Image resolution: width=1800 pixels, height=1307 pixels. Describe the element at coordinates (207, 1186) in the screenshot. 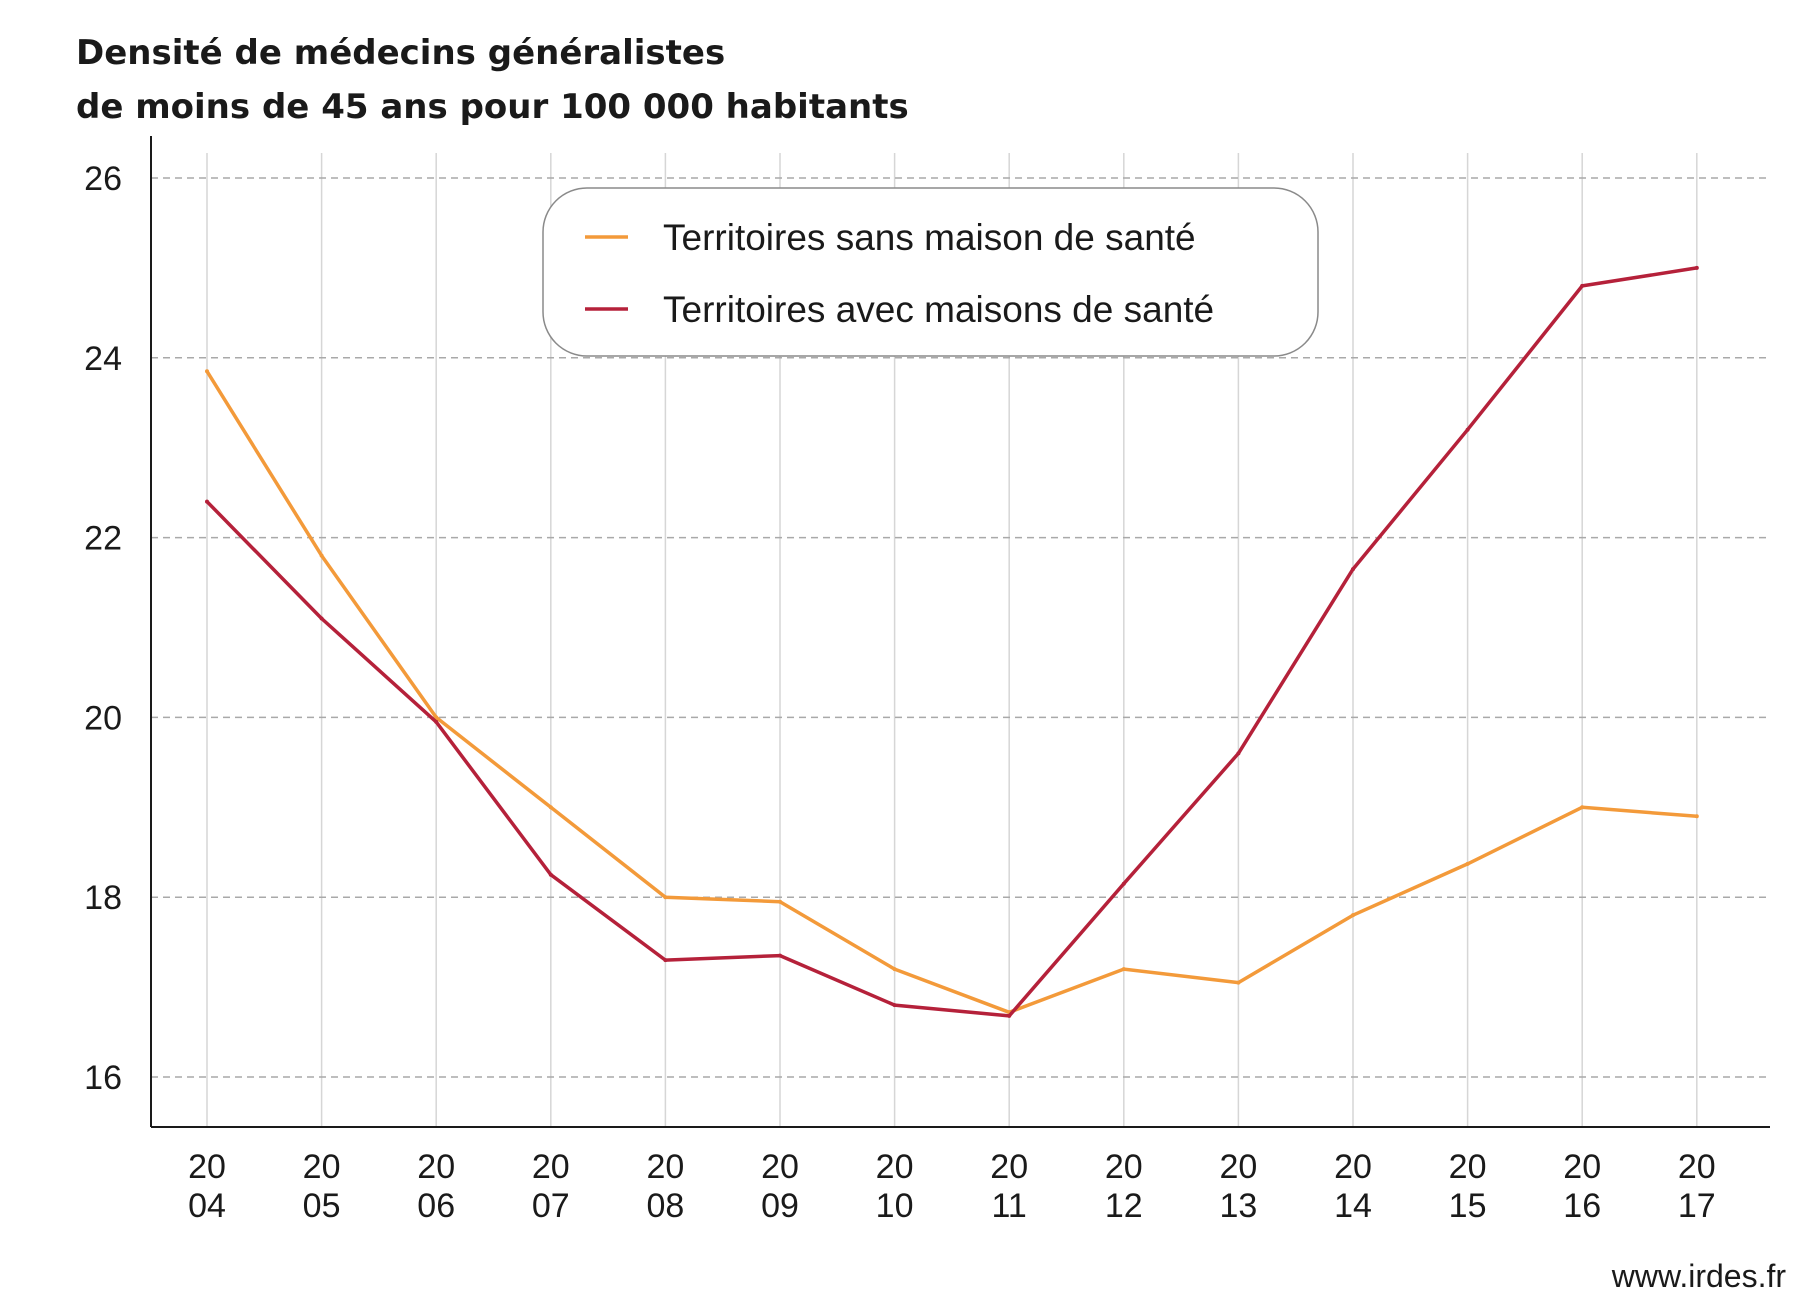

I see `x-tick-label: 20 04` at that location.